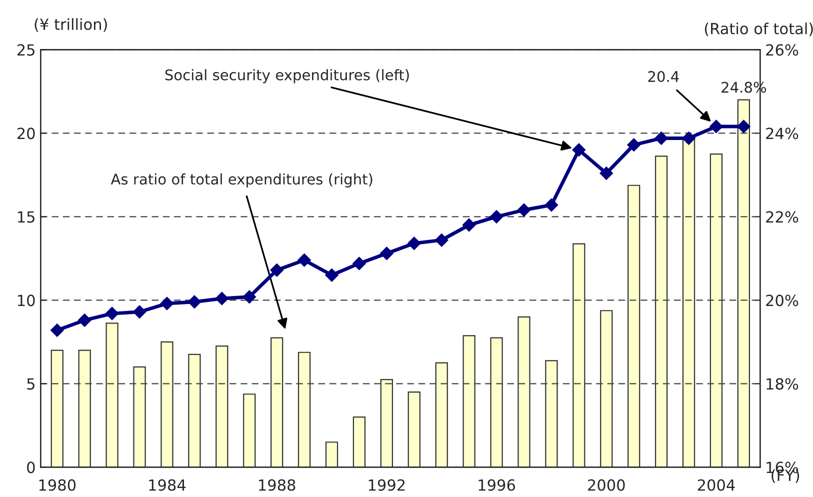 This screenshot has height=497, width=813. I want to click on x-tick-label: 1988, so click(277, 485).